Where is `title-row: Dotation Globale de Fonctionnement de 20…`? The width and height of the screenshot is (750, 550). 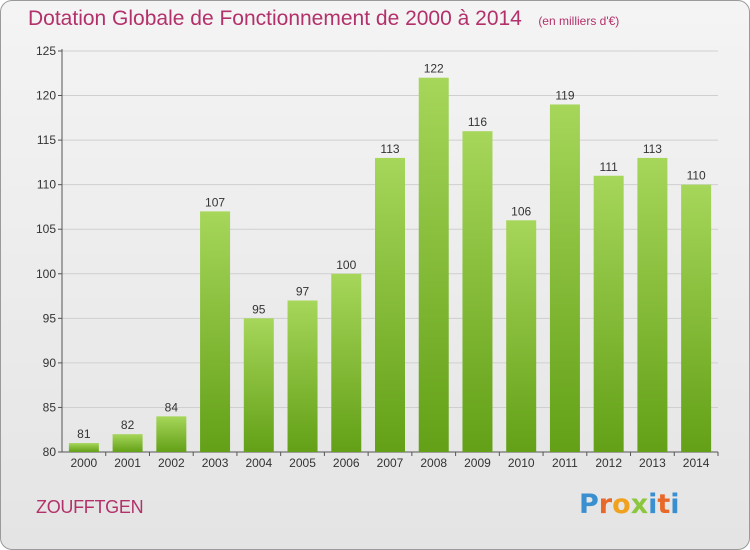 title-row: Dotation Globale de Fonctionnement de 20… is located at coordinates (323, 19).